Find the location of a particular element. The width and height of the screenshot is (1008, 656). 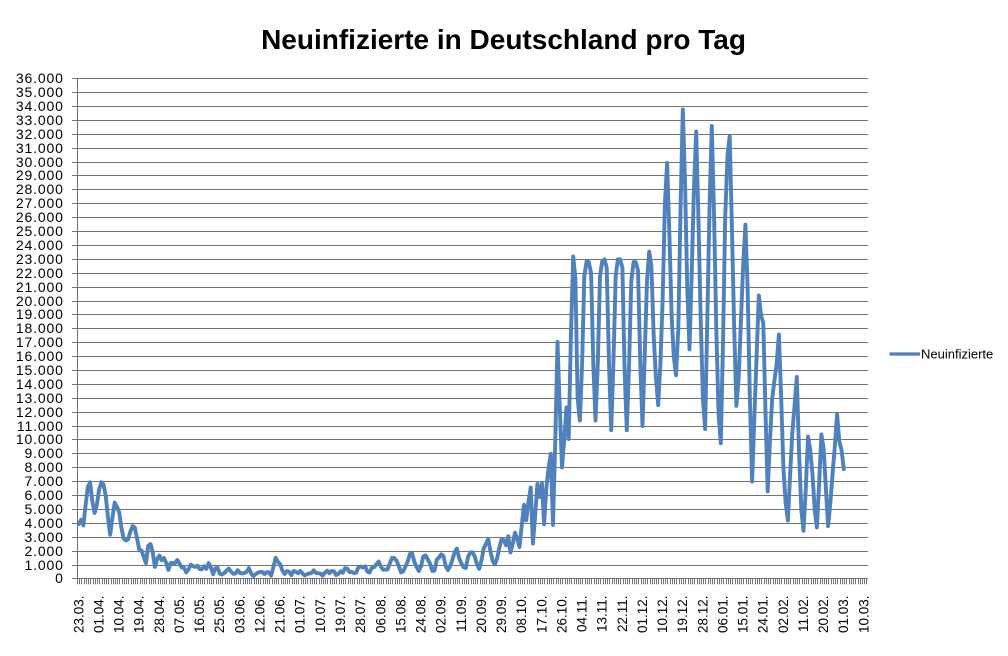

svg-text: 2.000 is located at coordinates (44, 551).